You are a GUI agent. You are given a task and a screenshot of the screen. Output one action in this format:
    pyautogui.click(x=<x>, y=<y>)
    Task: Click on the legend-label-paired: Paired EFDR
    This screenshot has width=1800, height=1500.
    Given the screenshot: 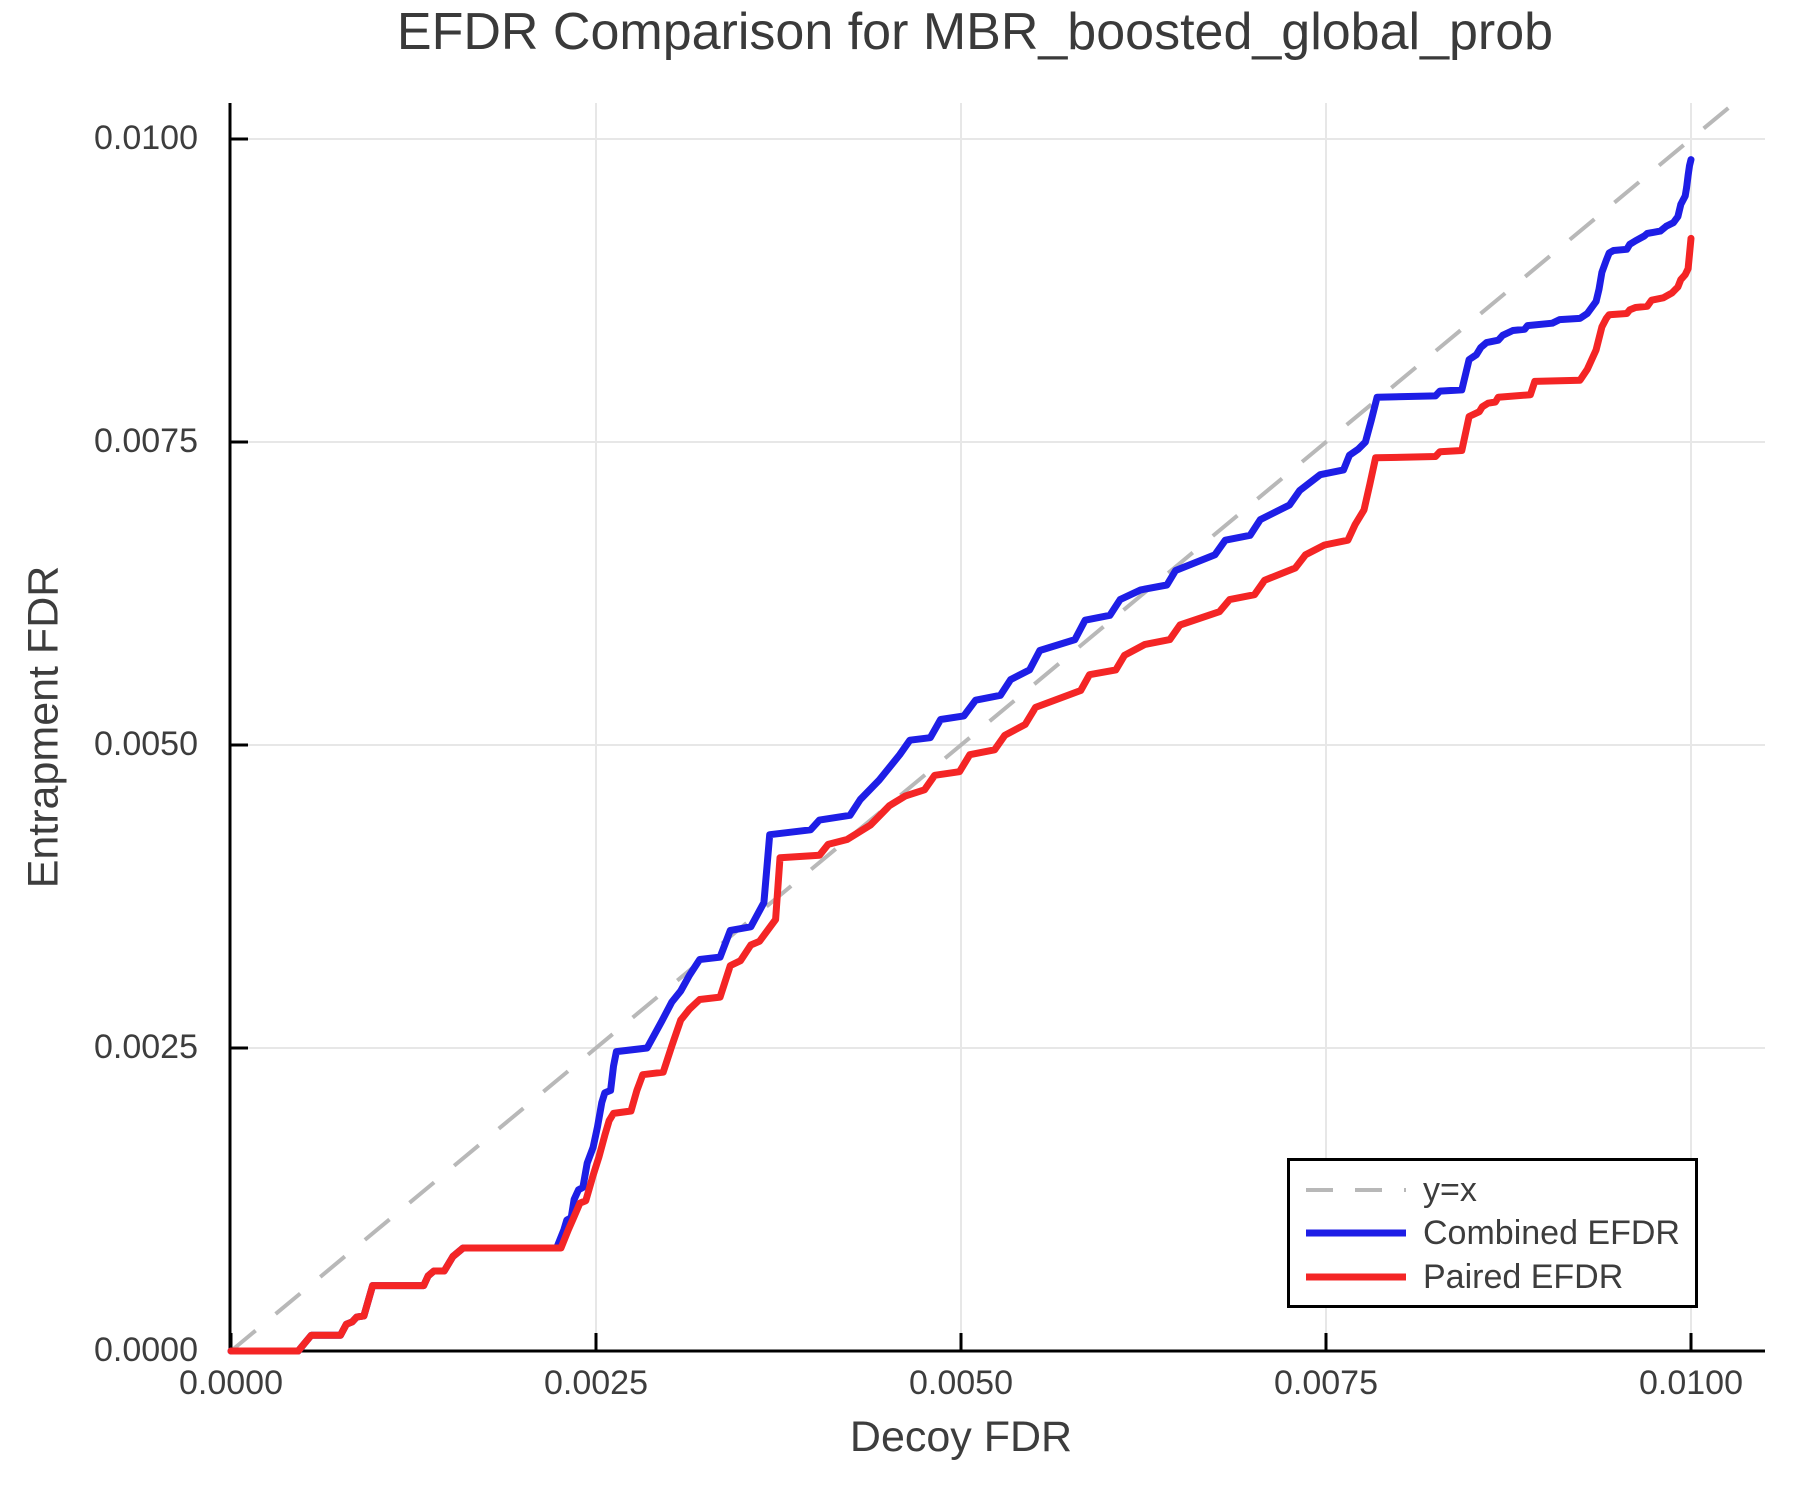 What is the action you would take?
    pyautogui.click(x=1523, y=1276)
    